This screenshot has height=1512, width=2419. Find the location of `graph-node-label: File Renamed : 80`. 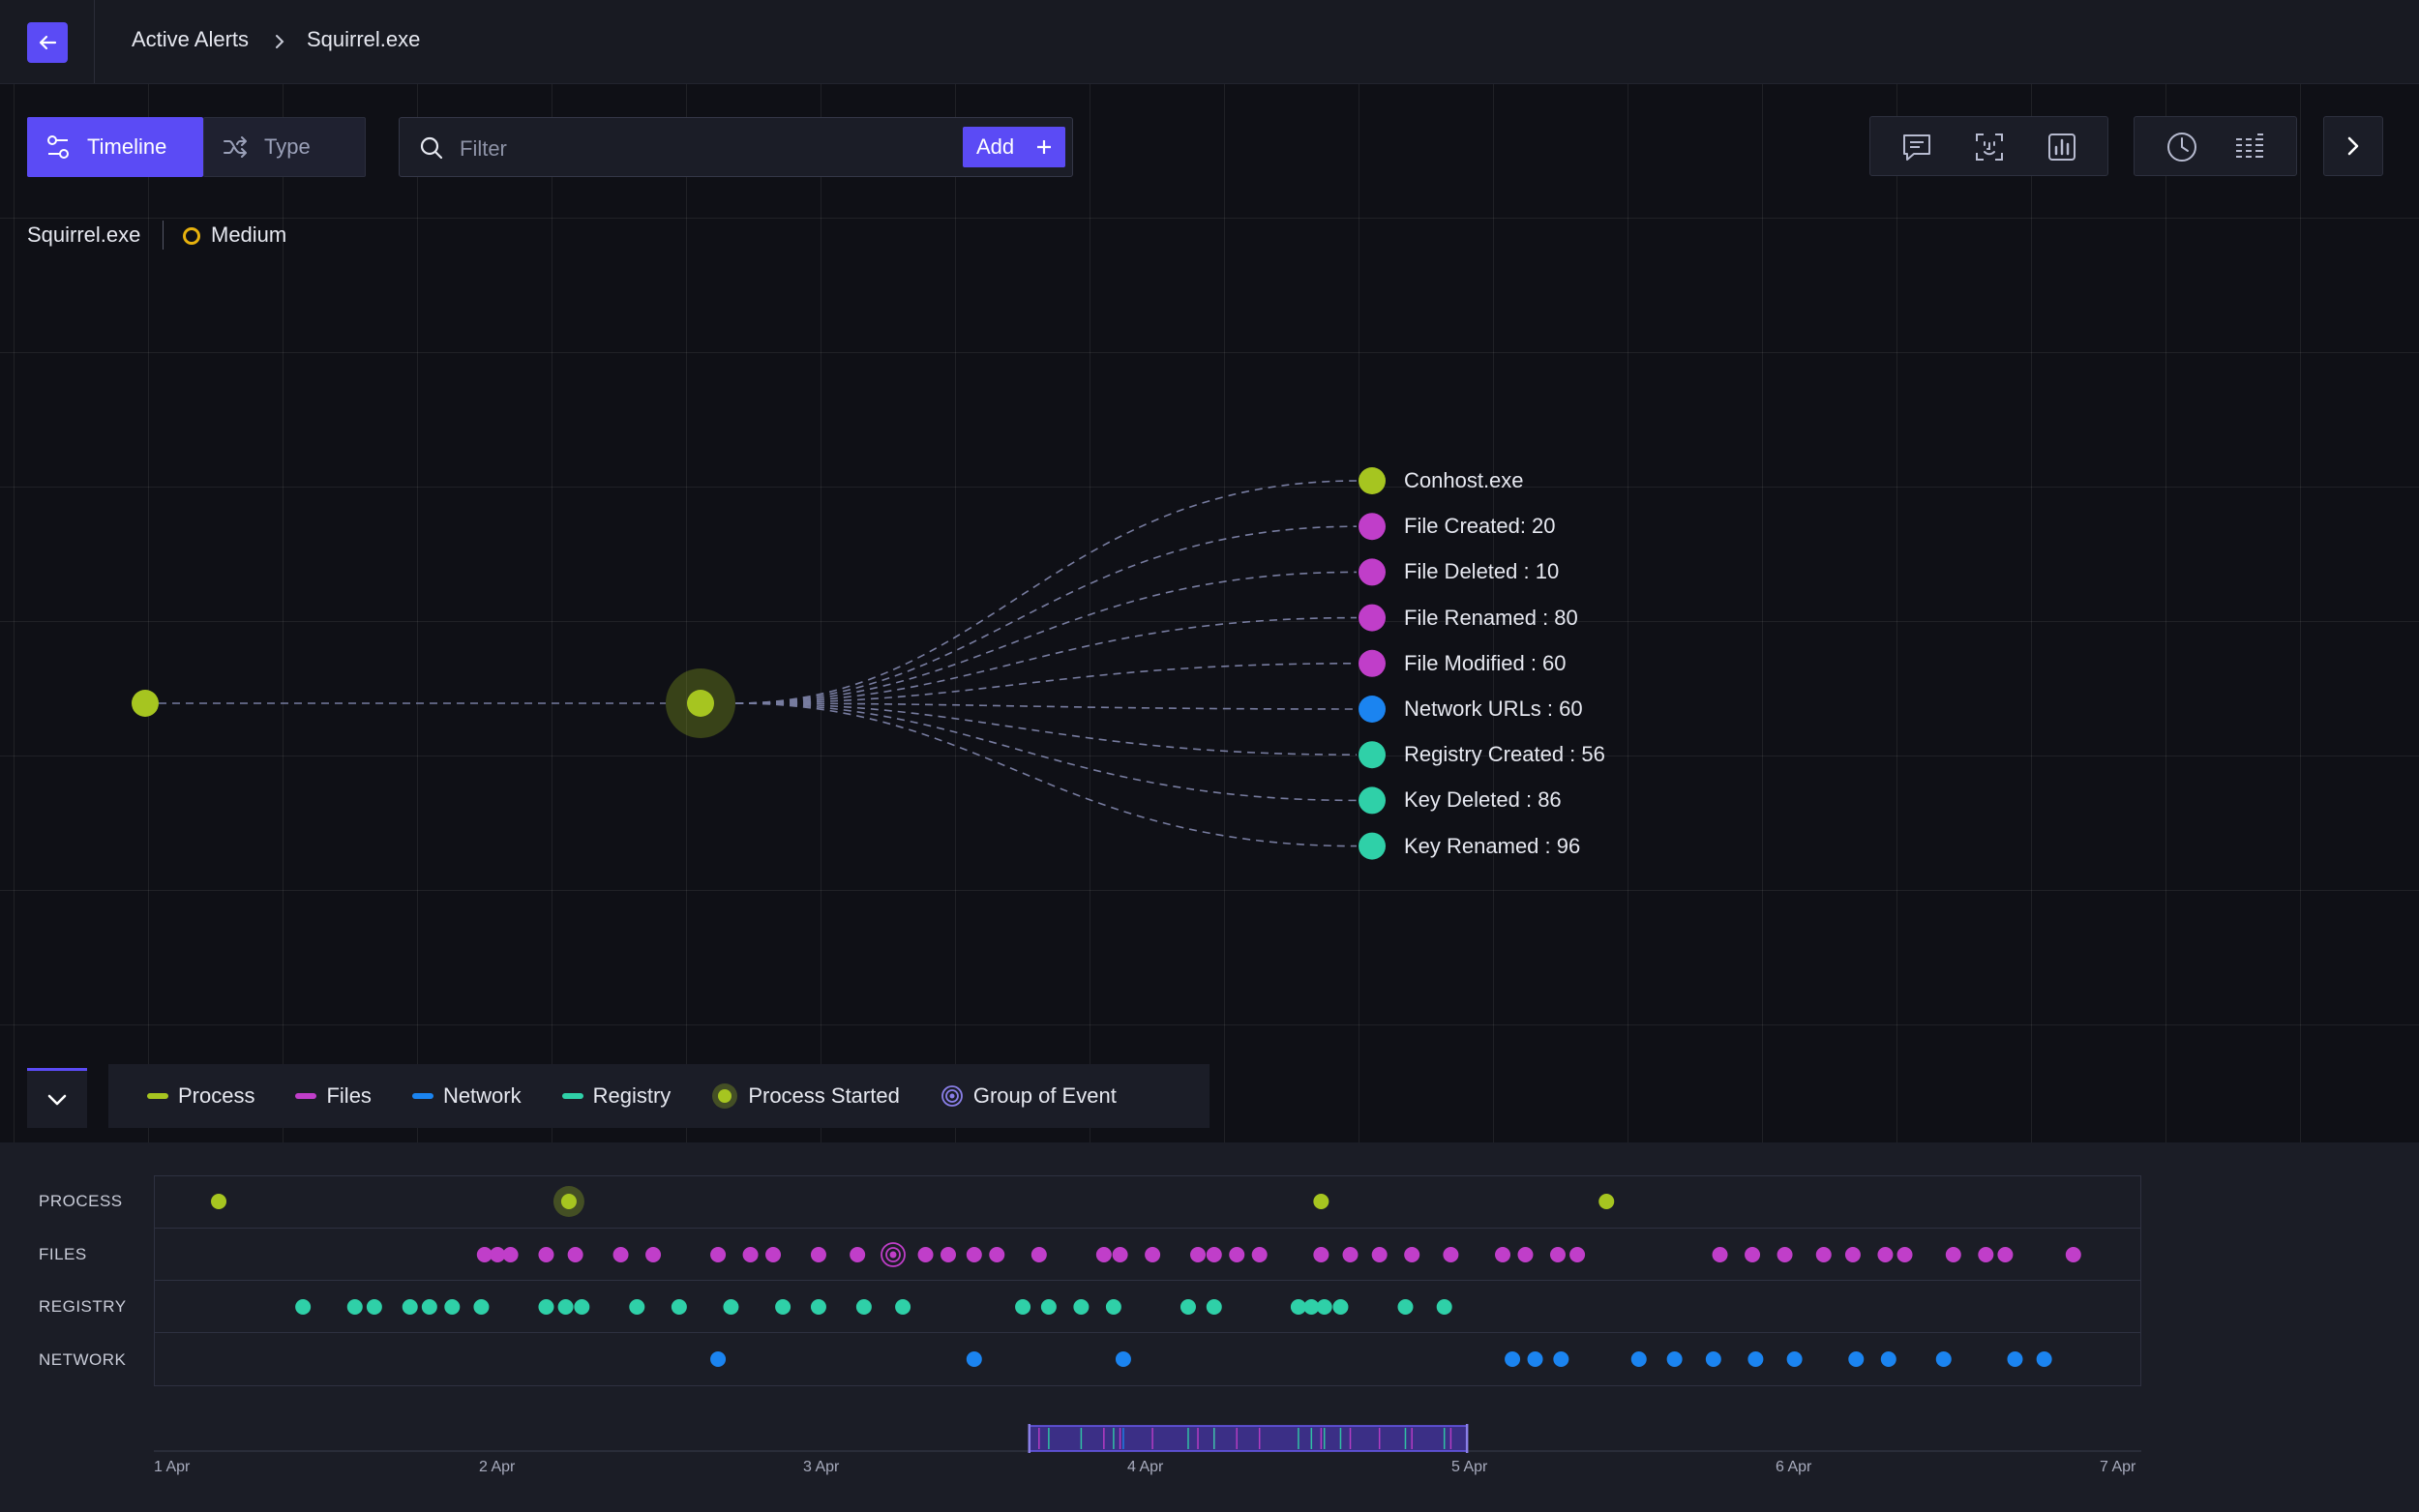

graph-node-label: File Renamed : 80 is located at coordinates (1491, 618).